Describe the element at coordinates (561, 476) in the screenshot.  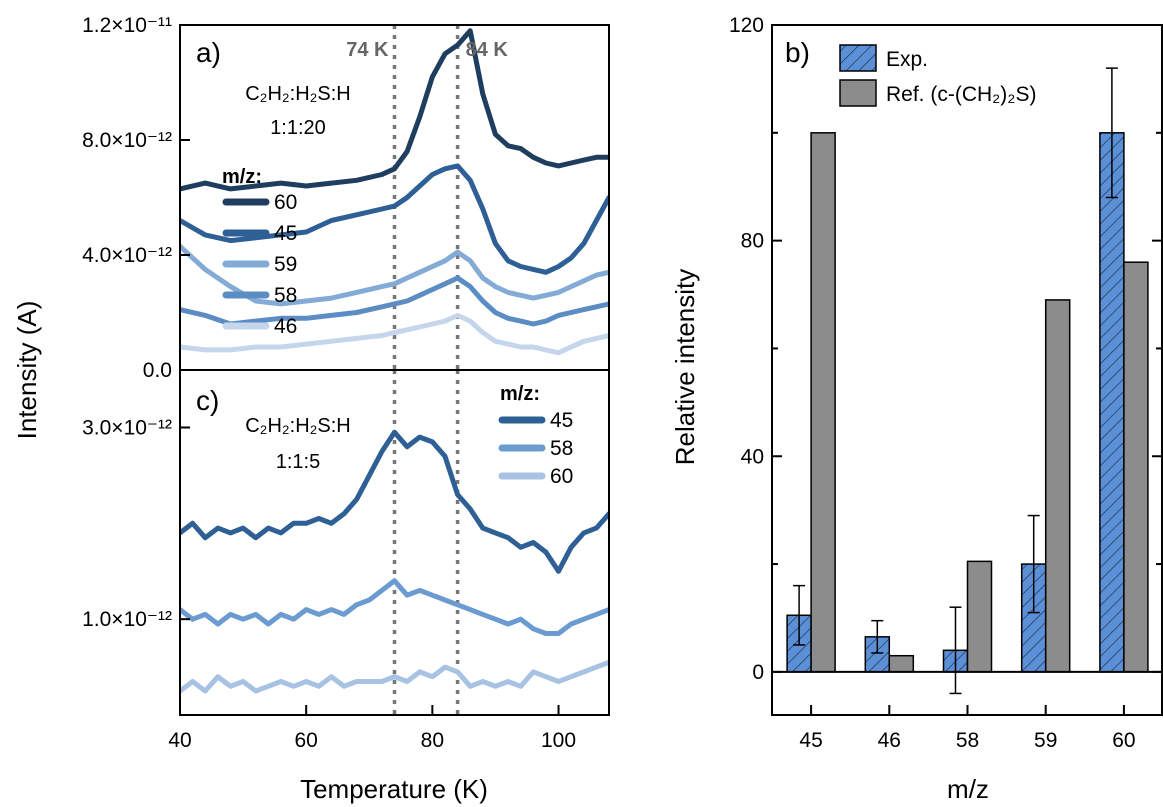
I see `legend-c-label-60: 60` at that location.